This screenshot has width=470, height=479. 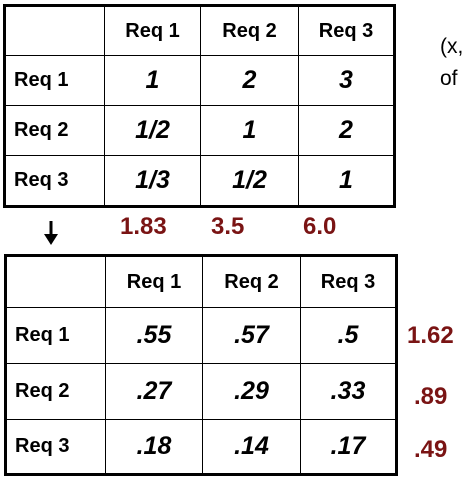 What do you see at coordinates (452, 46) in the screenshot?
I see `side-text: (x,` at bounding box center [452, 46].